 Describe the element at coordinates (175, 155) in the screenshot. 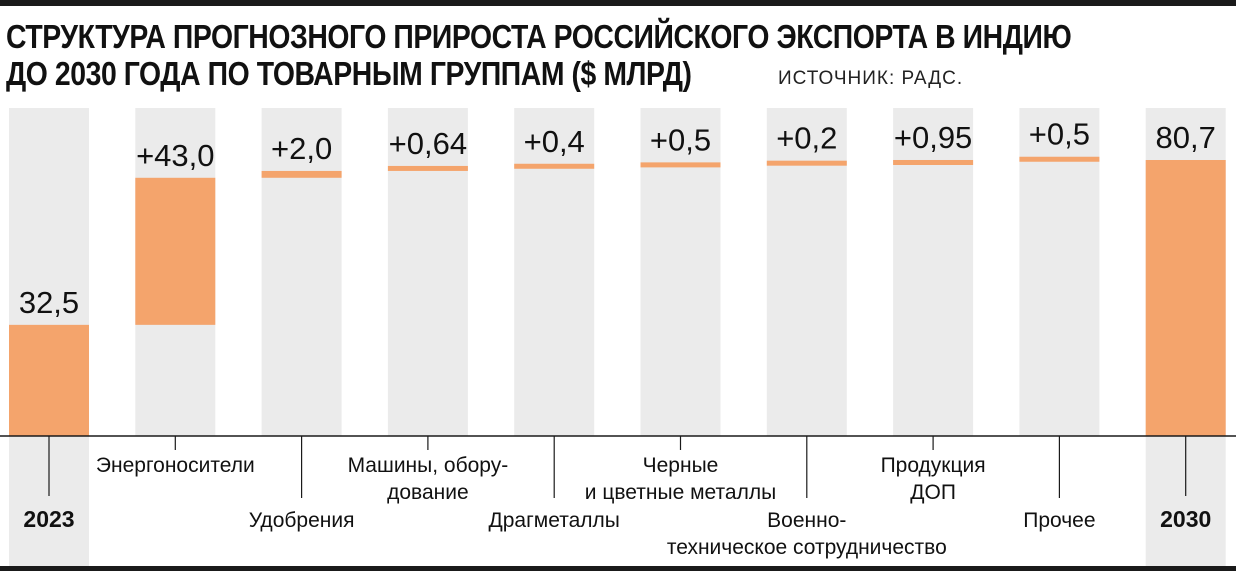

I see `data-label-1: +43,0` at that location.